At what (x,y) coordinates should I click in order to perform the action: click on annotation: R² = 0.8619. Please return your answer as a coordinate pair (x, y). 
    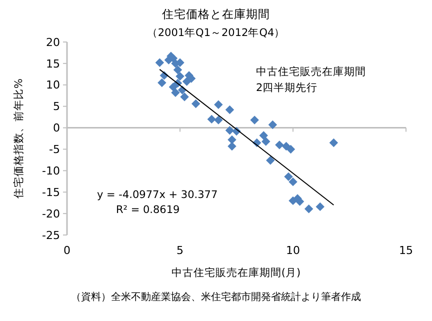
    Looking at the image, I should click on (148, 210).